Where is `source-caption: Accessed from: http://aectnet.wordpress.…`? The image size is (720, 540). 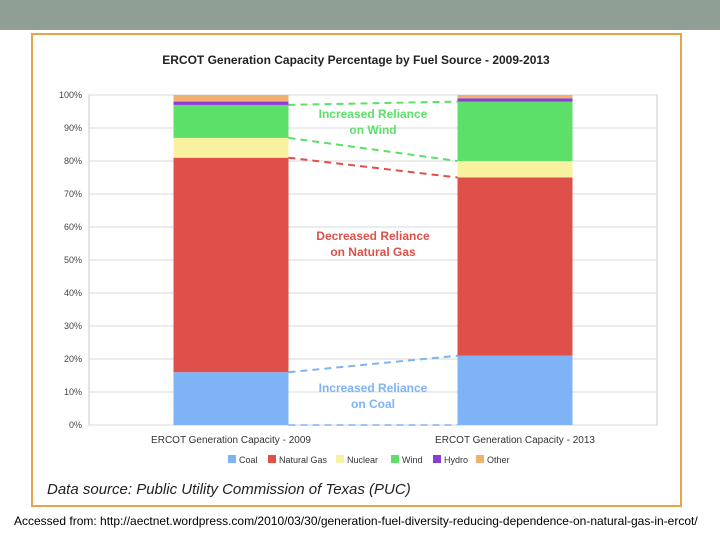 source-caption: Accessed from: http://aectnet.wordpress.… is located at coordinates (356, 521).